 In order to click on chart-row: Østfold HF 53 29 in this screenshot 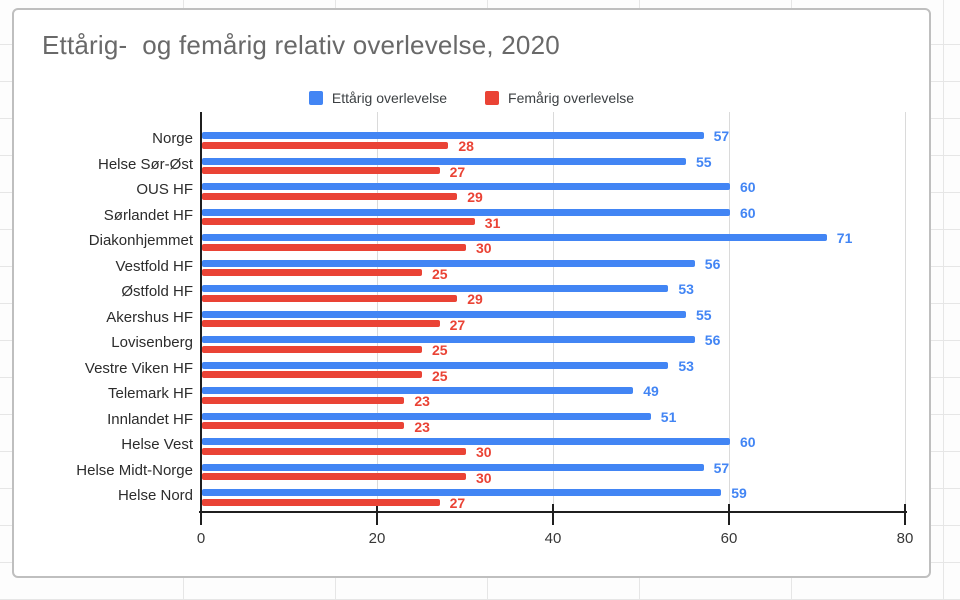, I will do `click(473, 294)`.